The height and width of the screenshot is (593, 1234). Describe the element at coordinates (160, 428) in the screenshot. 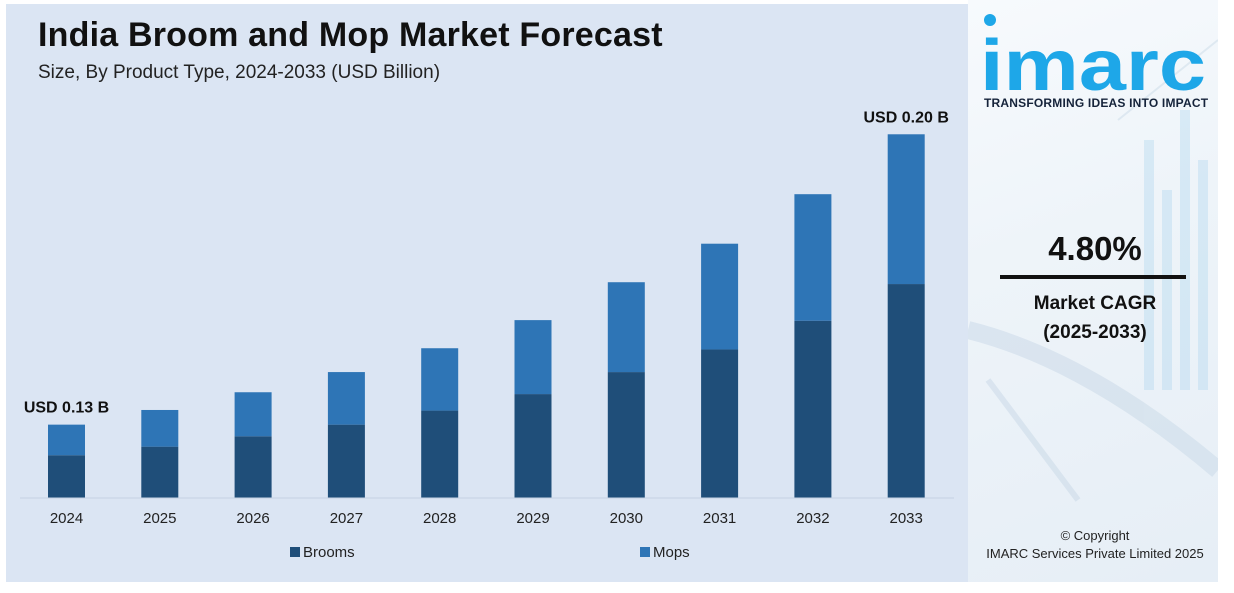

I see `bar-mops-2025` at that location.